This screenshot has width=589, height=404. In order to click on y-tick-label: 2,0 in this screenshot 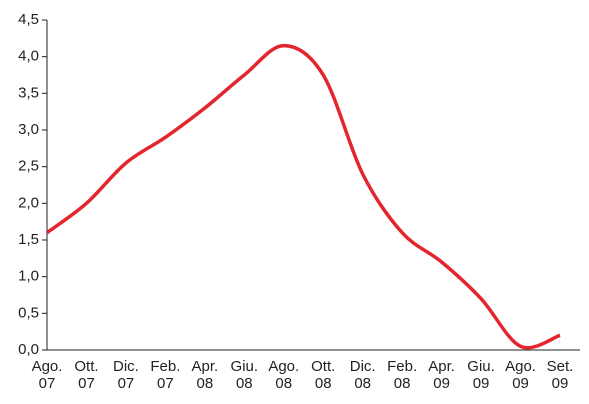, I will do `click(28, 202)`.